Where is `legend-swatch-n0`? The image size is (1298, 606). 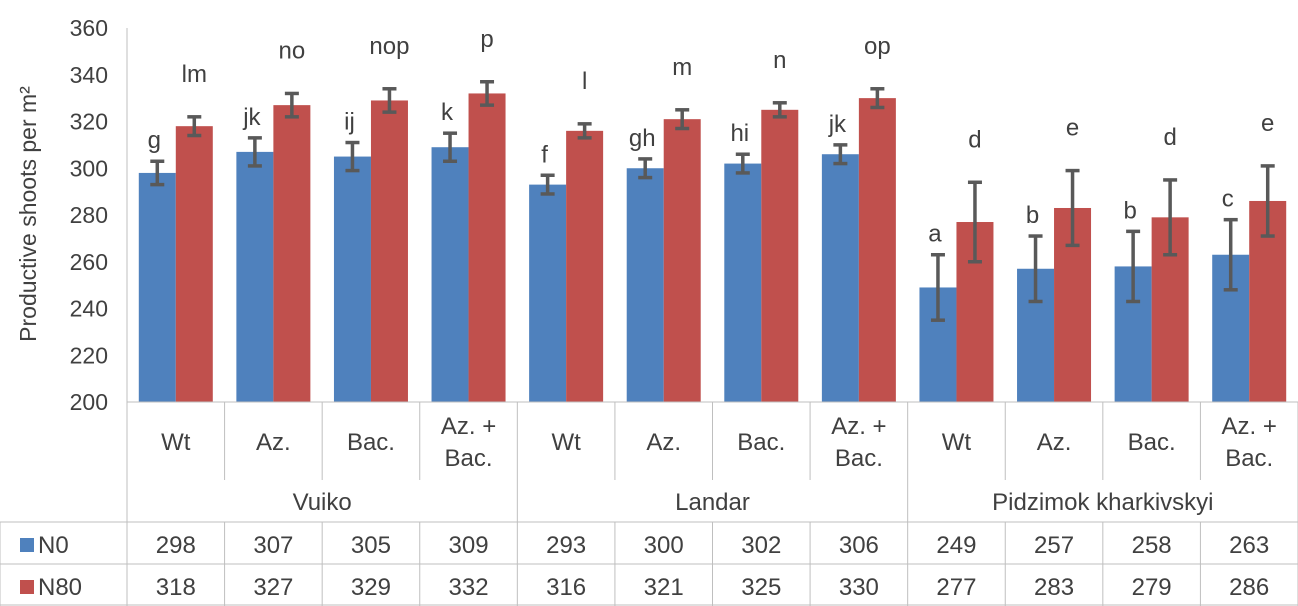 legend-swatch-n0 is located at coordinates (27, 545).